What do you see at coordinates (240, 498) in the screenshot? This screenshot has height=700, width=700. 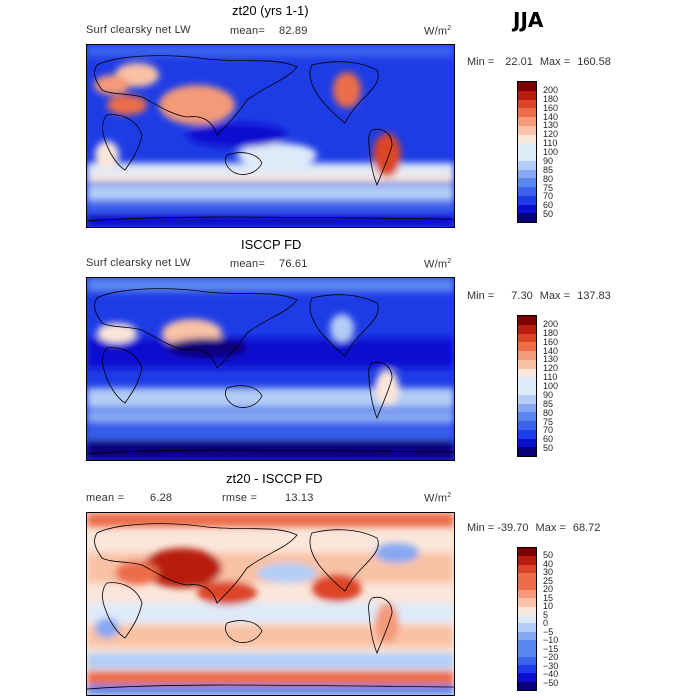 I see `panel3-rmse-label: rmse =` at bounding box center [240, 498].